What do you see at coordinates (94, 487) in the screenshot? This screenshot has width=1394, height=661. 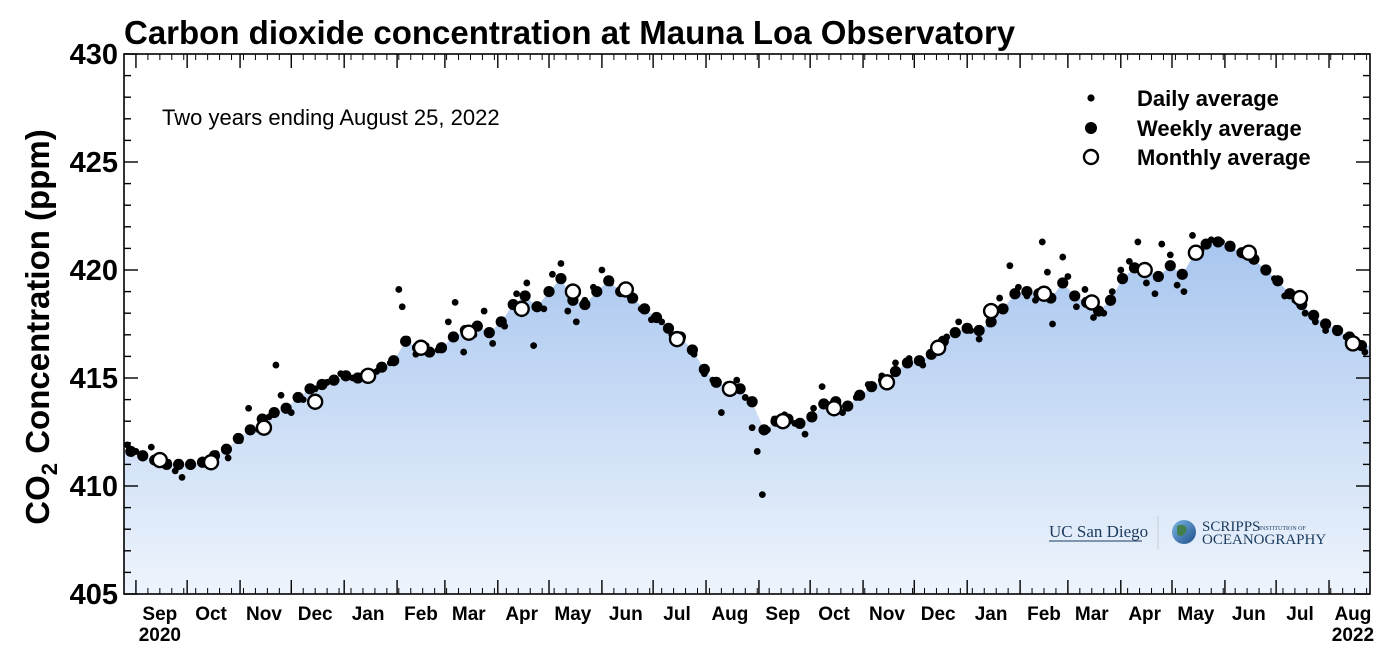 I see `y-tick-label: 410` at bounding box center [94, 487].